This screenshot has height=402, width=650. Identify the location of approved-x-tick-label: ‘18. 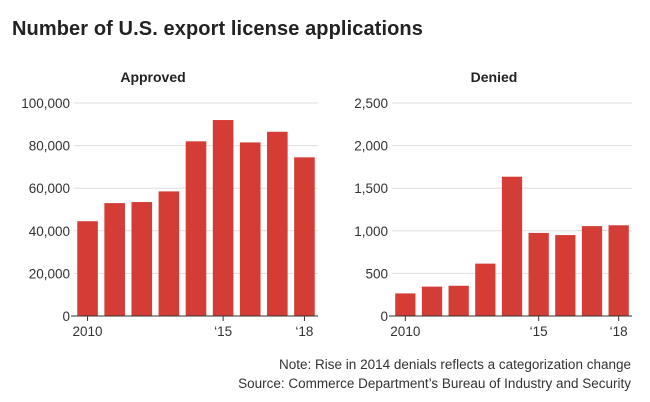
(304, 331).